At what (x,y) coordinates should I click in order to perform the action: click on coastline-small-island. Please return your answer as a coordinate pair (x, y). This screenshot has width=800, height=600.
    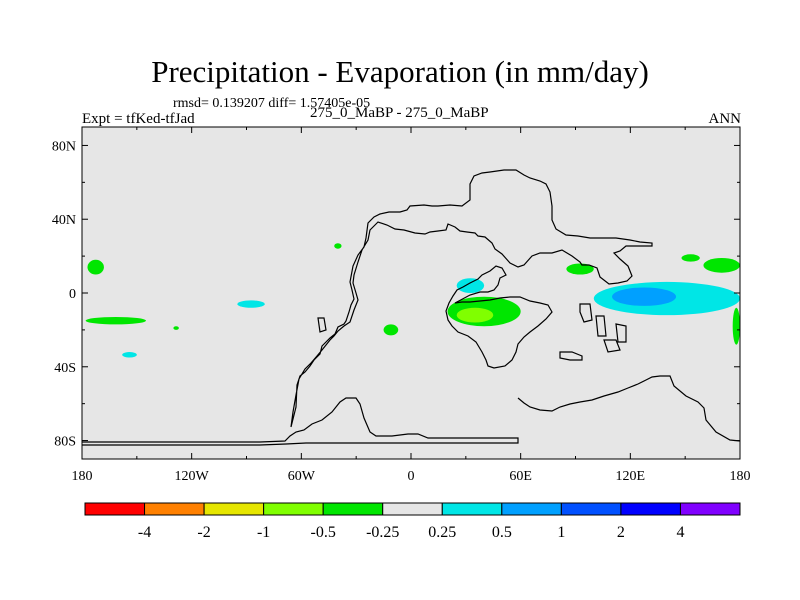
    Looking at the image, I should click on (322, 325).